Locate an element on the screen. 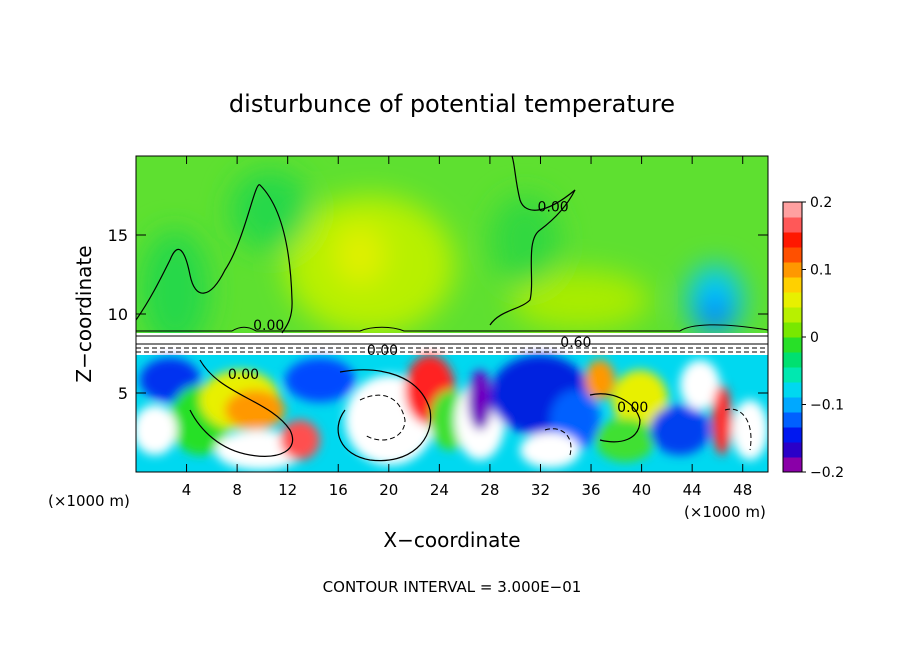 This screenshot has width=904, height=654. blob-blue-mid-left is located at coordinates (320, 380).